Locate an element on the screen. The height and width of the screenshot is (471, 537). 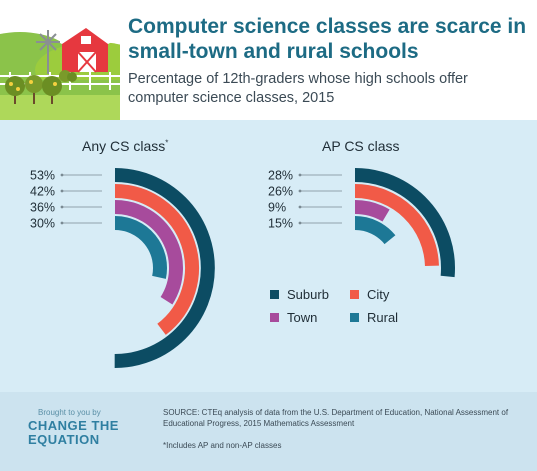
legend-swatch-city is located at coordinates (354, 294).